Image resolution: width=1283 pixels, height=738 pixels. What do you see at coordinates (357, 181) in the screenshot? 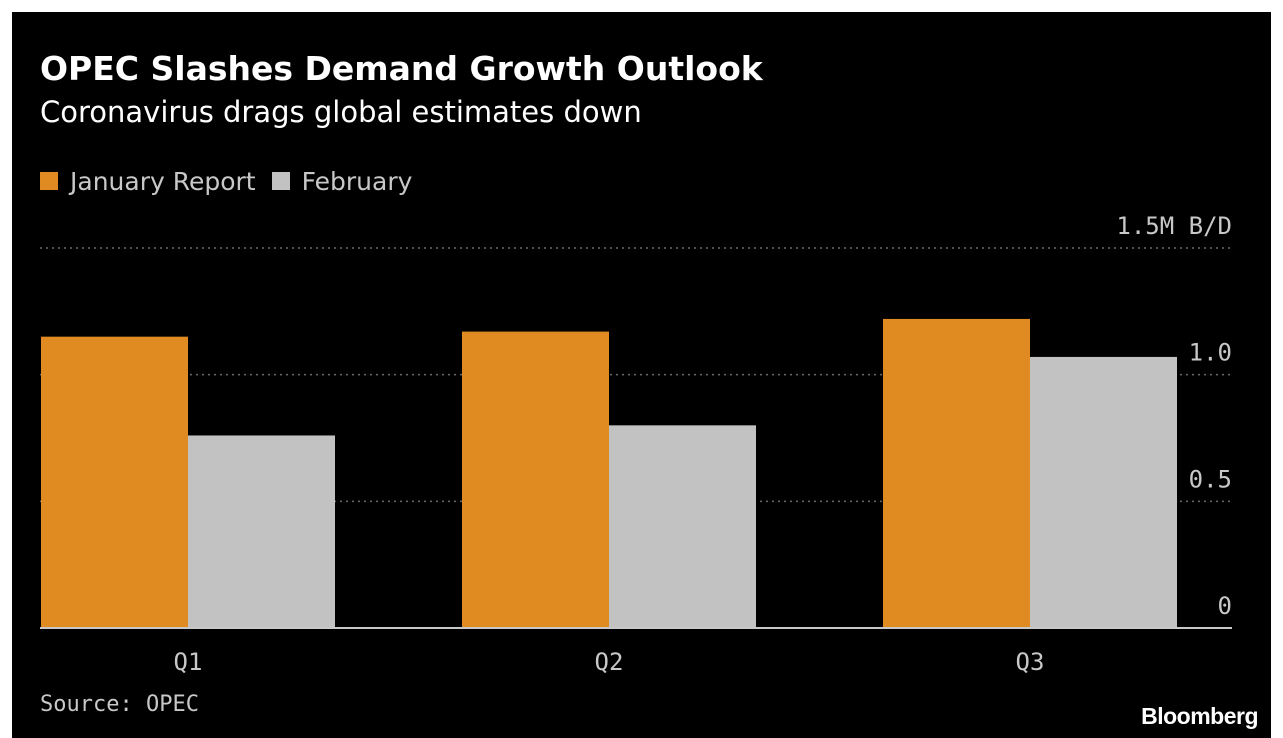
I see `legend-label-february: February` at bounding box center [357, 181].